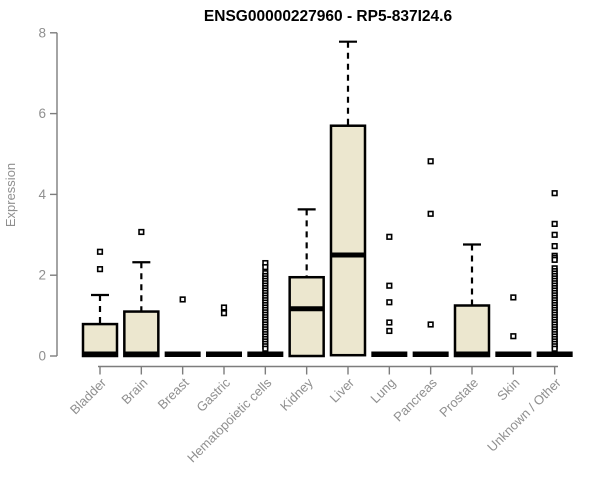 The width and height of the screenshot is (600, 500). I want to click on x-category-label: Brain, so click(134, 391).